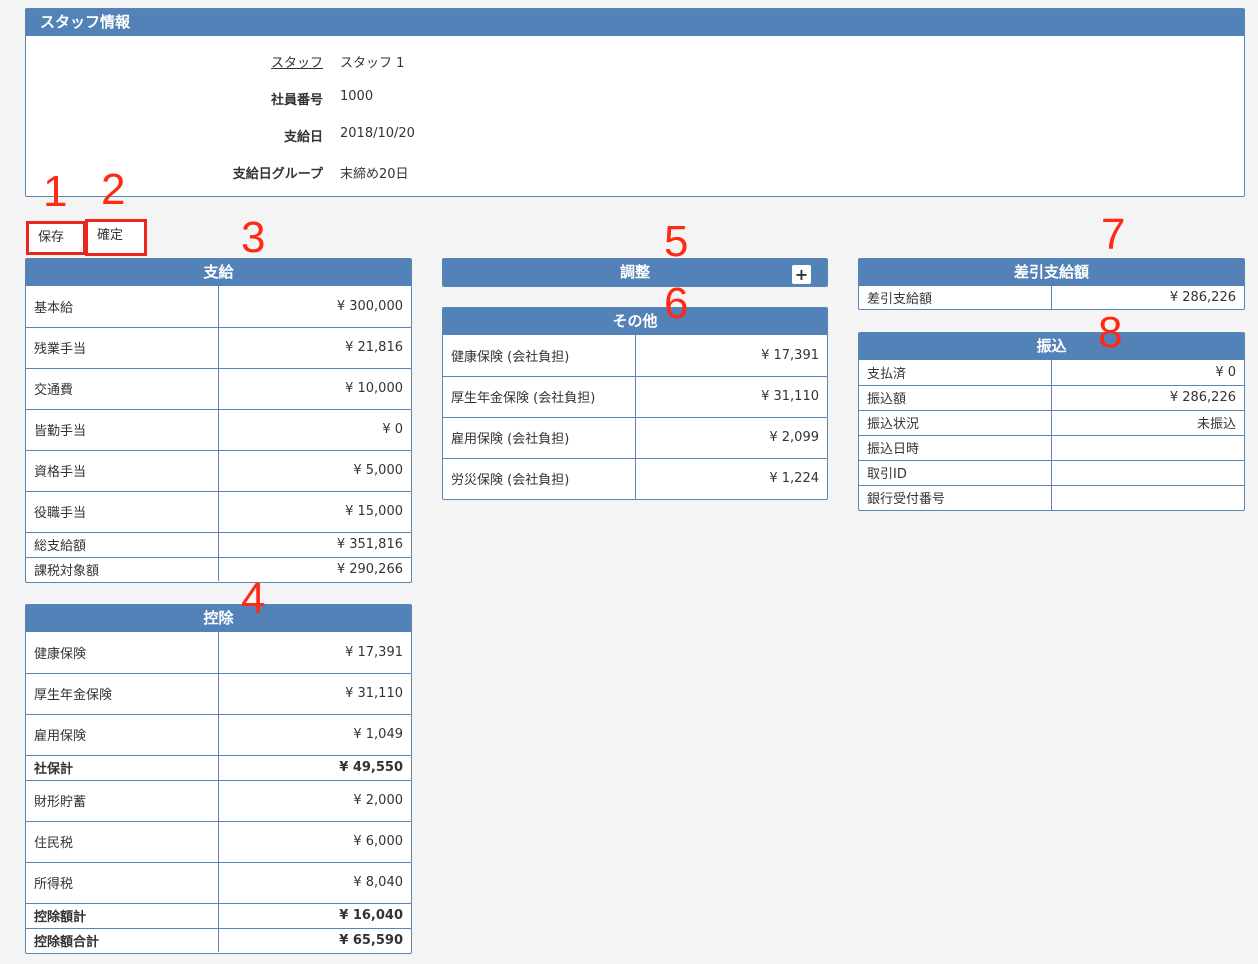 The image size is (1258, 964). What do you see at coordinates (314, 882) in the screenshot?
I see `row-value: ¥ 8,040` at bounding box center [314, 882].